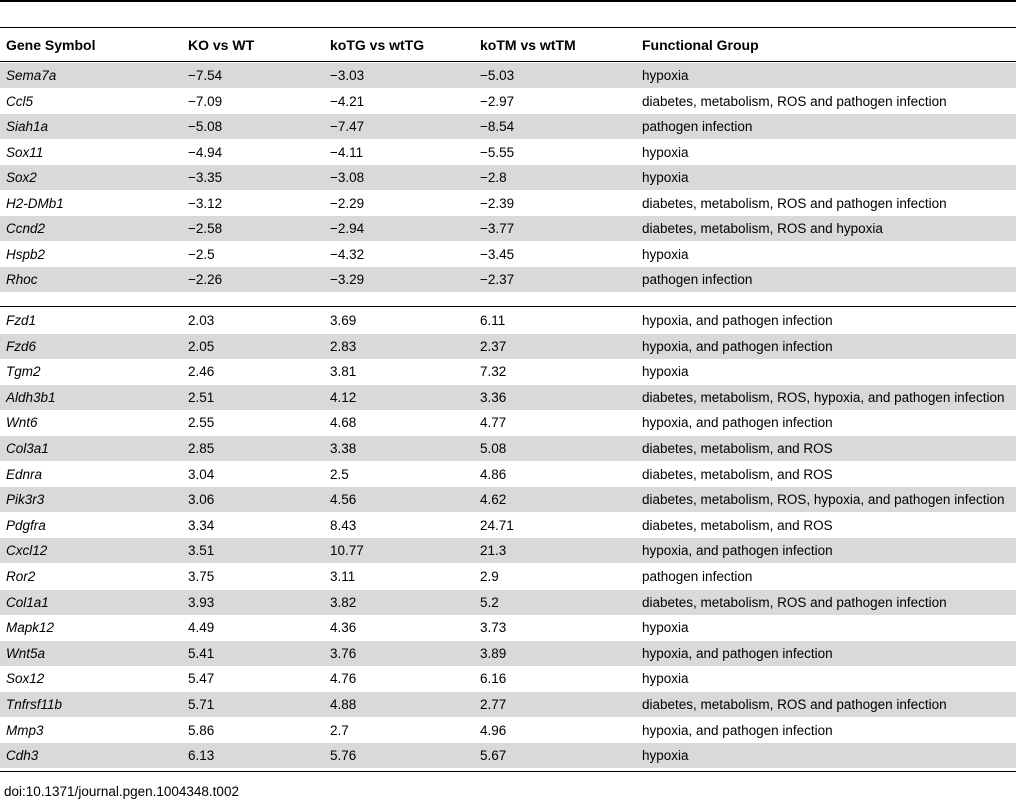 This screenshot has height=800, width=1016. I want to click on cell-gene-symbol: Pdgfra, so click(26, 525).